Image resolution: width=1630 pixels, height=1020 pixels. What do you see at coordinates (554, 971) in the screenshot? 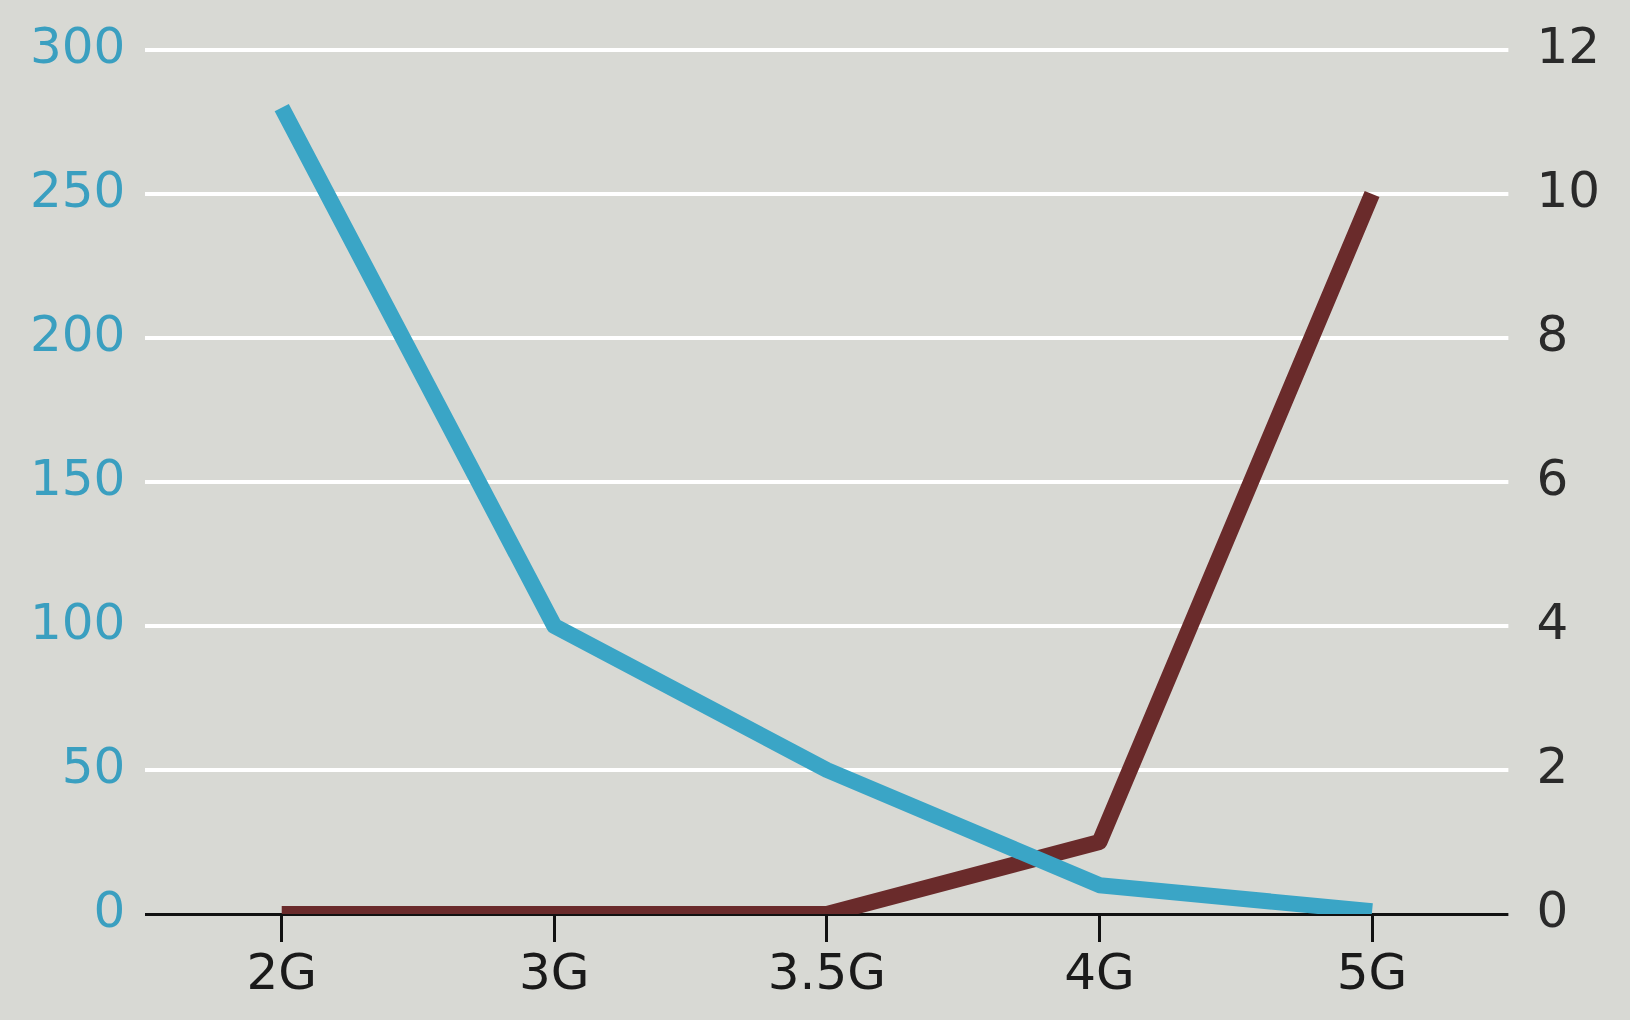
I see `x-tick-label: 3G` at bounding box center [554, 971].